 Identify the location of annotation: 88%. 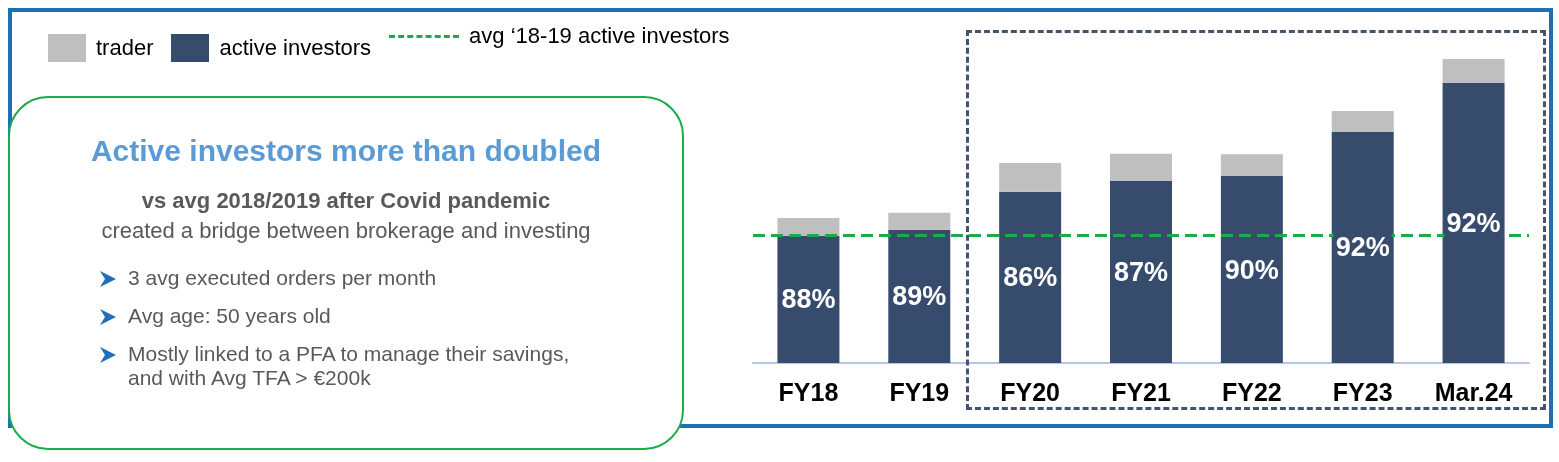
(808, 299).